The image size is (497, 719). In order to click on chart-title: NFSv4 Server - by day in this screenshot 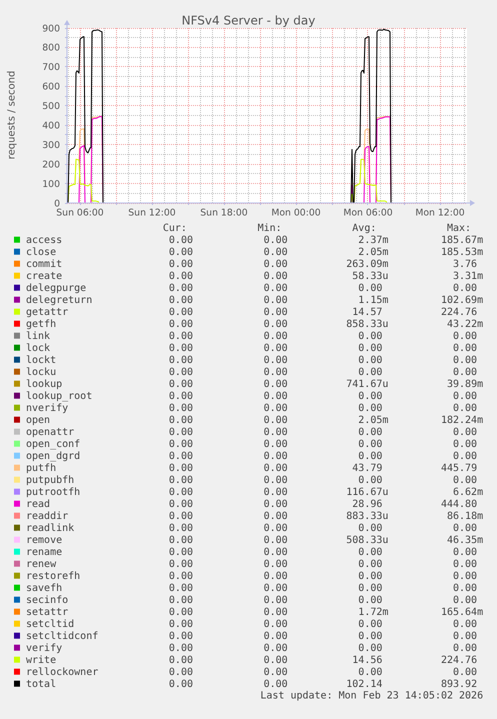, I will do `click(249, 20)`.